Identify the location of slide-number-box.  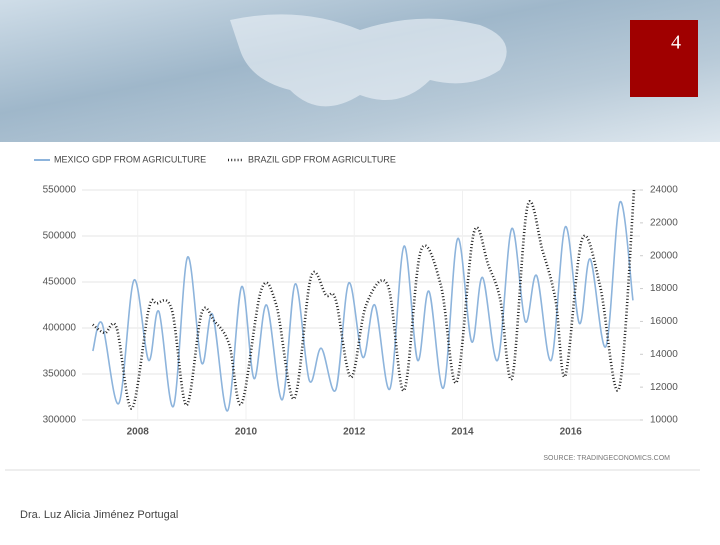
(664, 58).